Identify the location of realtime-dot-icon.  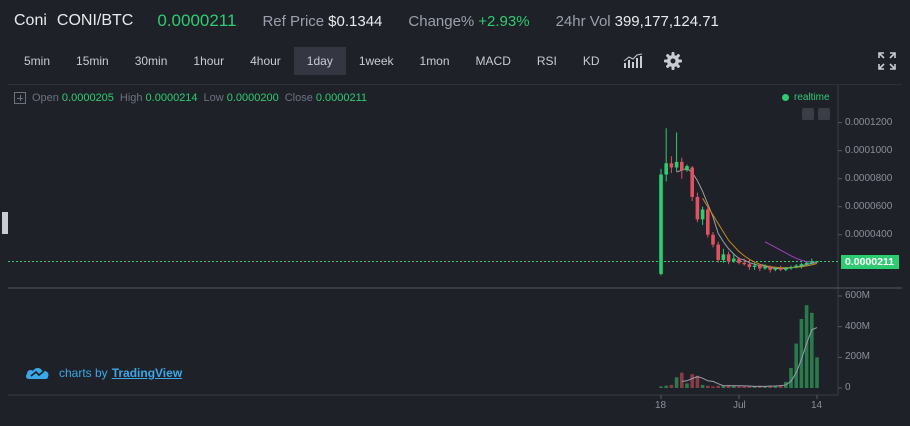
(785, 97).